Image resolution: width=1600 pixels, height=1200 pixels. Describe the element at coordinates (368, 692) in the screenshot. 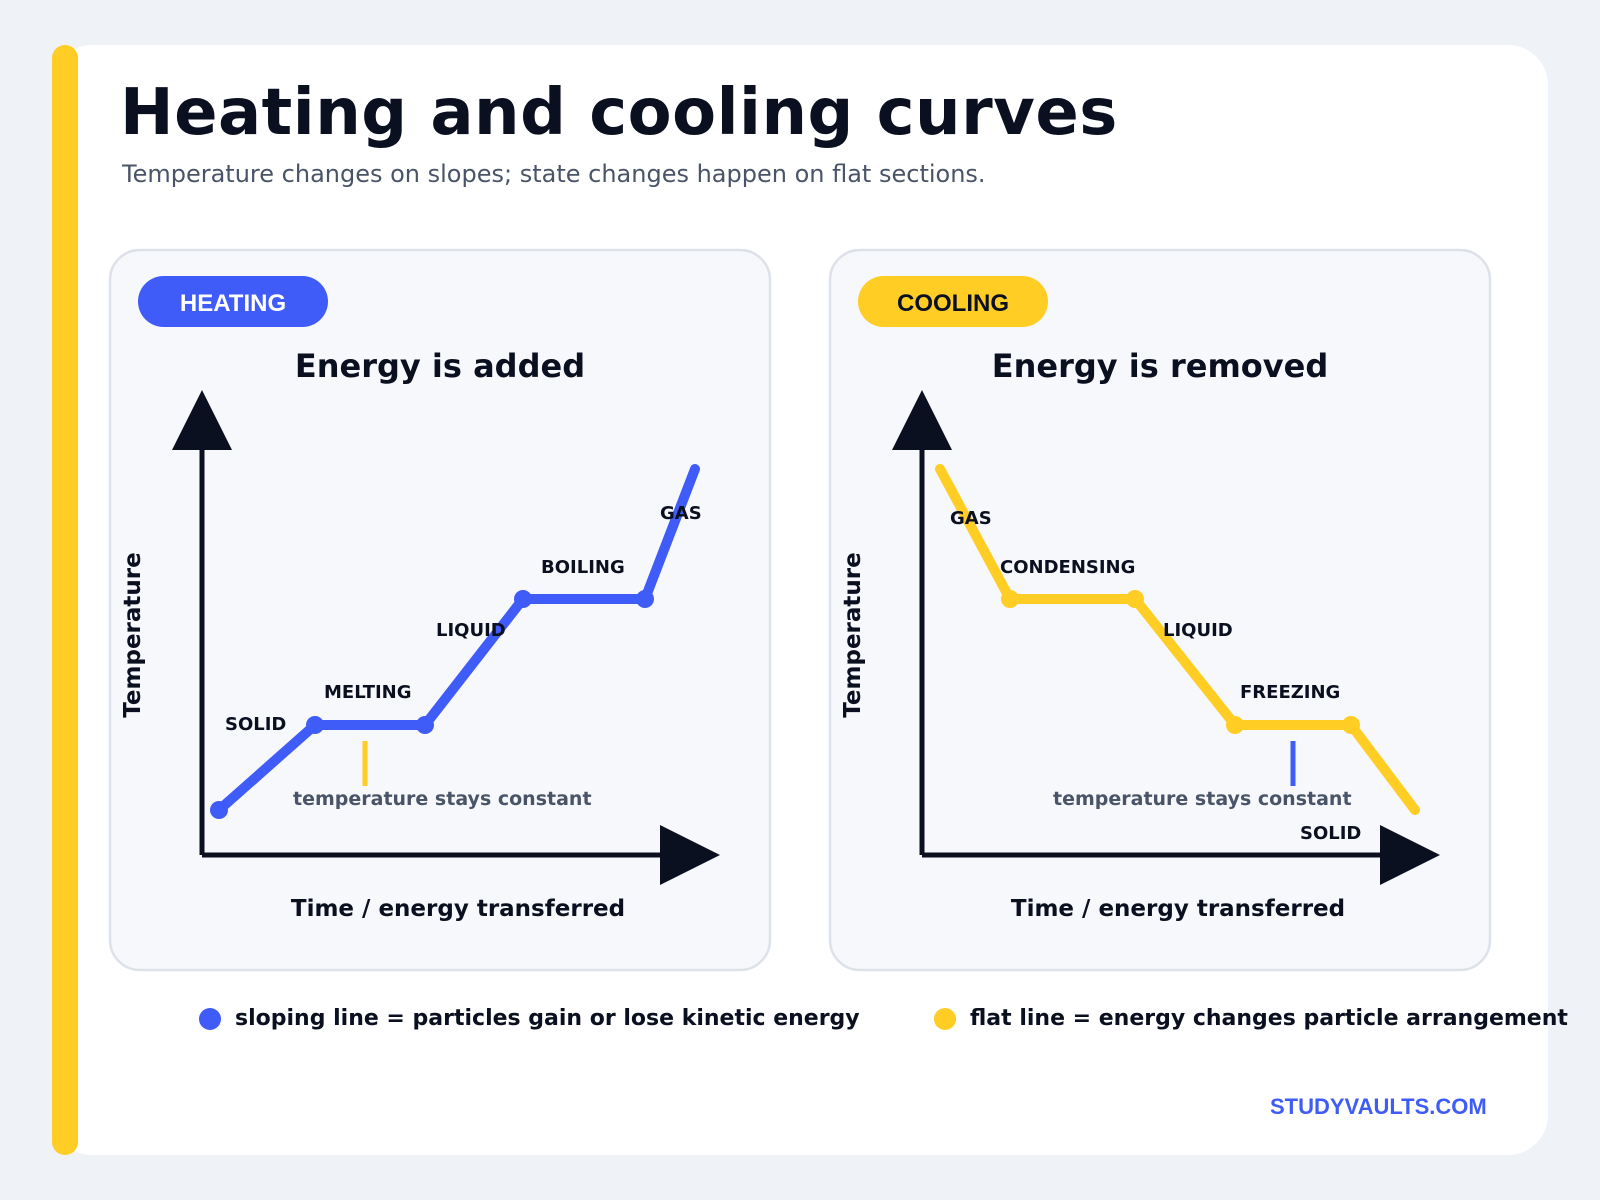

I see `heating-phase-melting: MELTING` at that location.